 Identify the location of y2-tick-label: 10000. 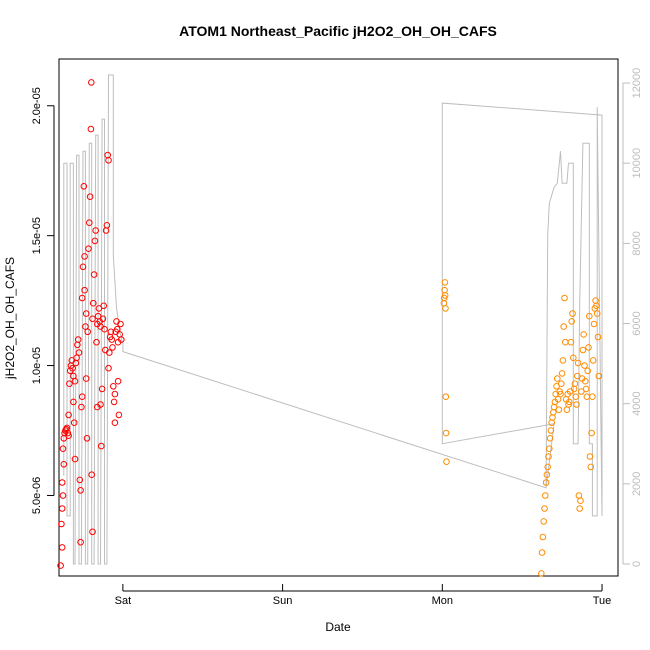
(637, 163).